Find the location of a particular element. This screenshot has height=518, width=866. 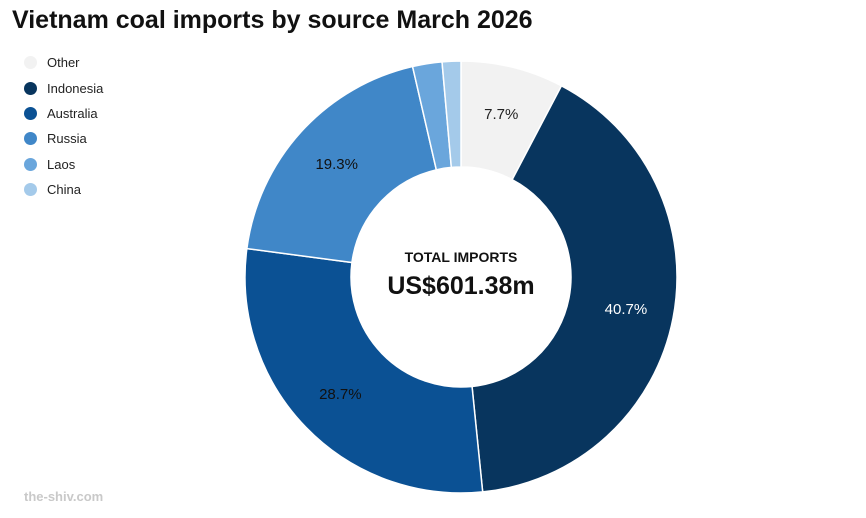

slice-label-russia: 19.3% is located at coordinates (336, 164).